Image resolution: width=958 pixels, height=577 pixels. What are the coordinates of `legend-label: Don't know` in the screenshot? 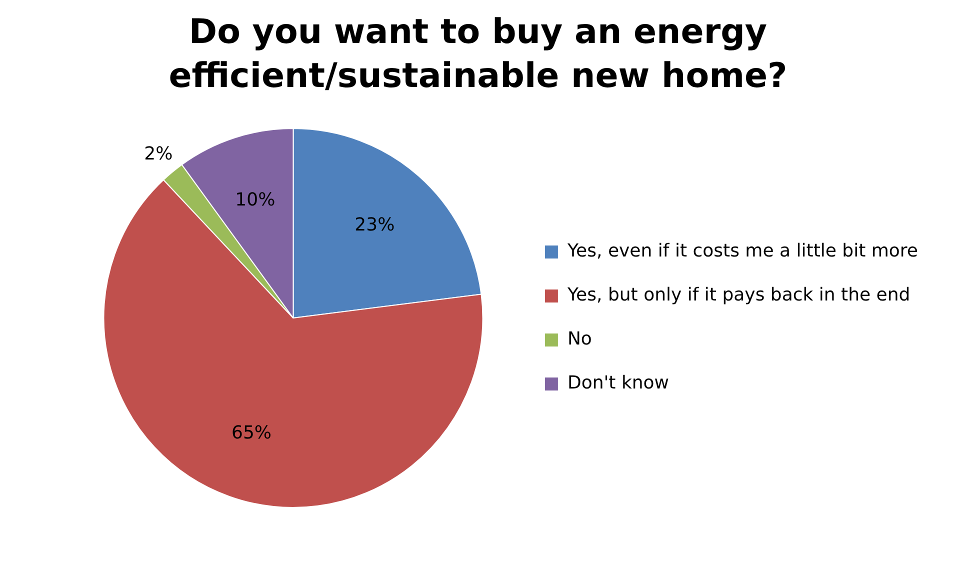 It's located at (618, 383).